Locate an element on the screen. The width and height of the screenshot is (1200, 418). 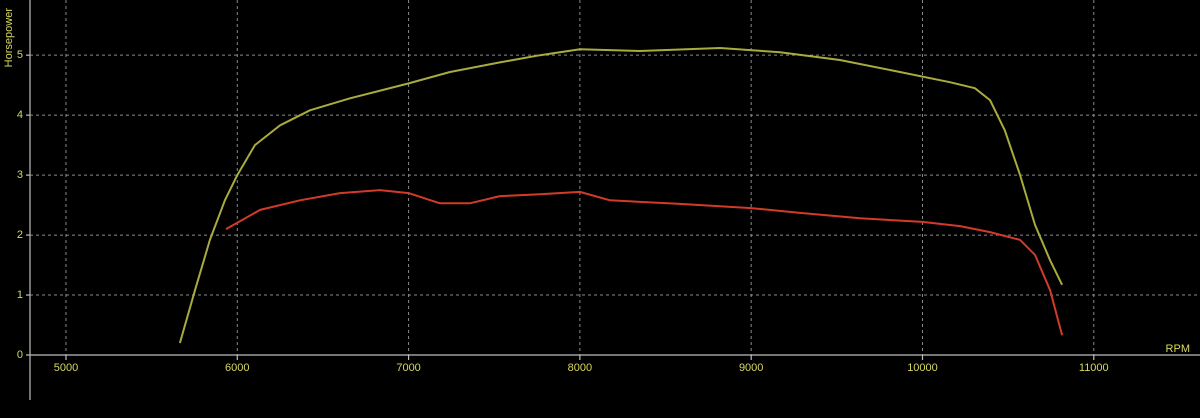
x-tick-label: 11000 is located at coordinates (1094, 368).